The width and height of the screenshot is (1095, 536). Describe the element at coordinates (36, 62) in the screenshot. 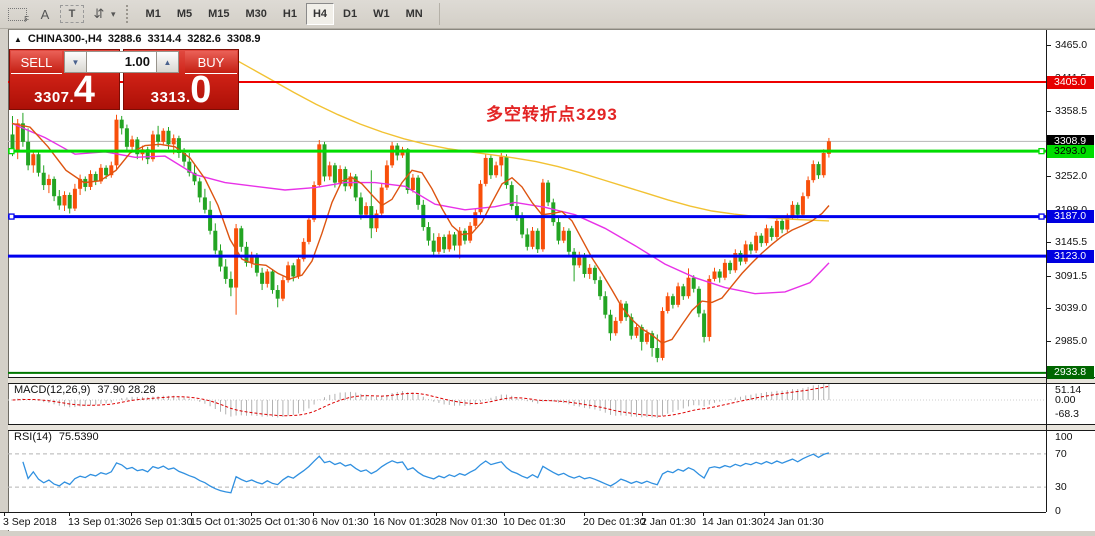

I see `sell-button: SELL` at that location.